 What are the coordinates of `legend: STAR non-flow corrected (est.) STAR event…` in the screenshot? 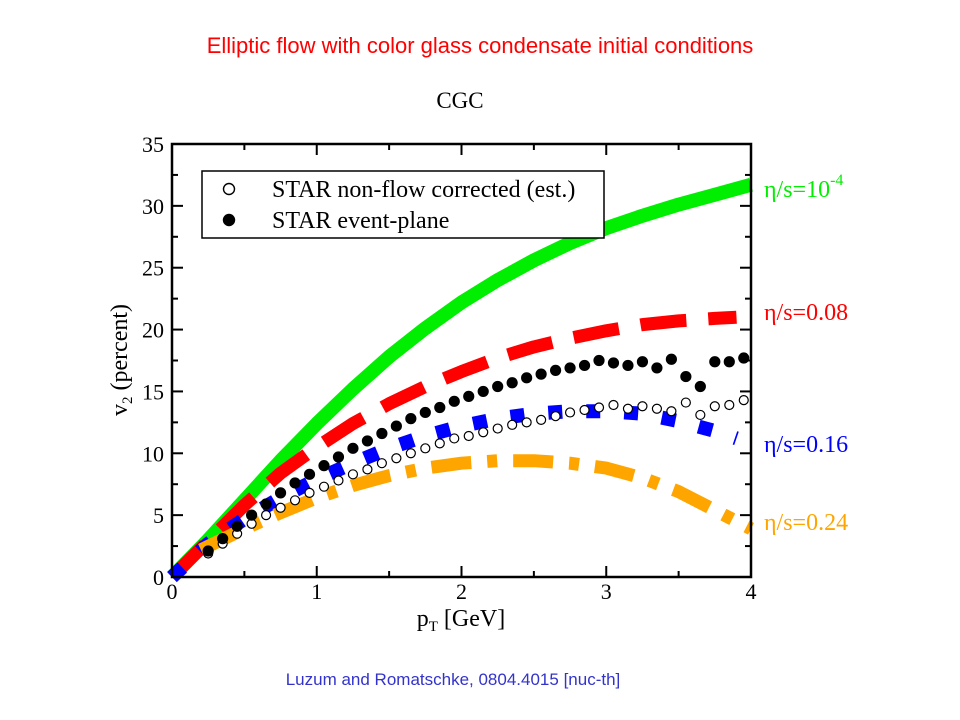 It's located at (403, 204).